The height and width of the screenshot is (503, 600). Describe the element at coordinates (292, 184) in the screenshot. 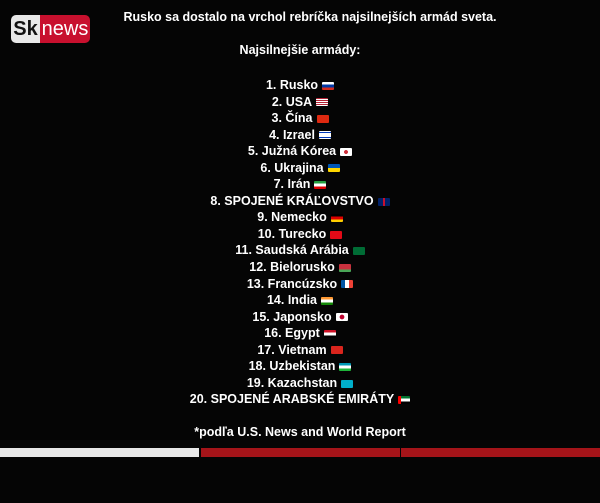

I see `country-label: 7. Irán` at that location.